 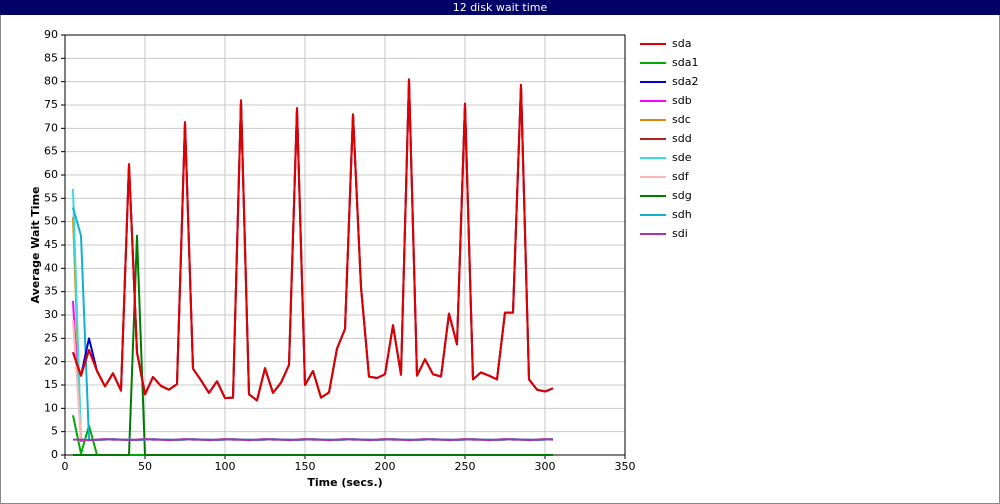 I want to click on legend-label: sda1, so click(x=685, y=62).